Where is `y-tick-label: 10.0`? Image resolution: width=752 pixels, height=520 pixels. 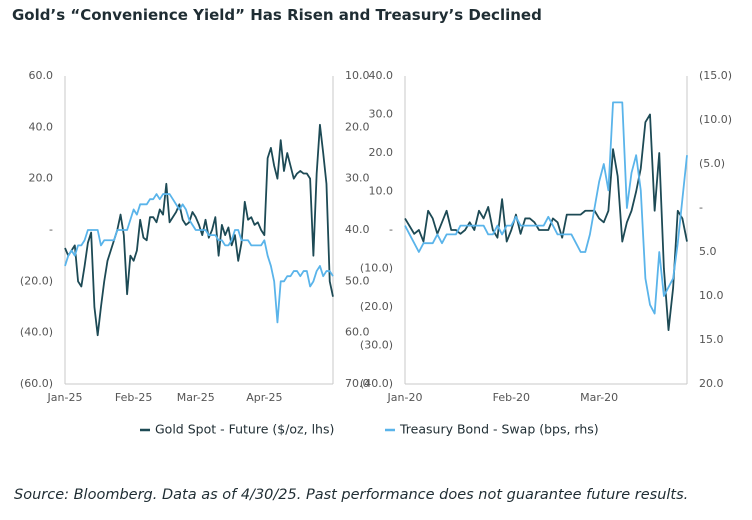 y-tick-label: 10.0 is located at coordinates (381, 191).